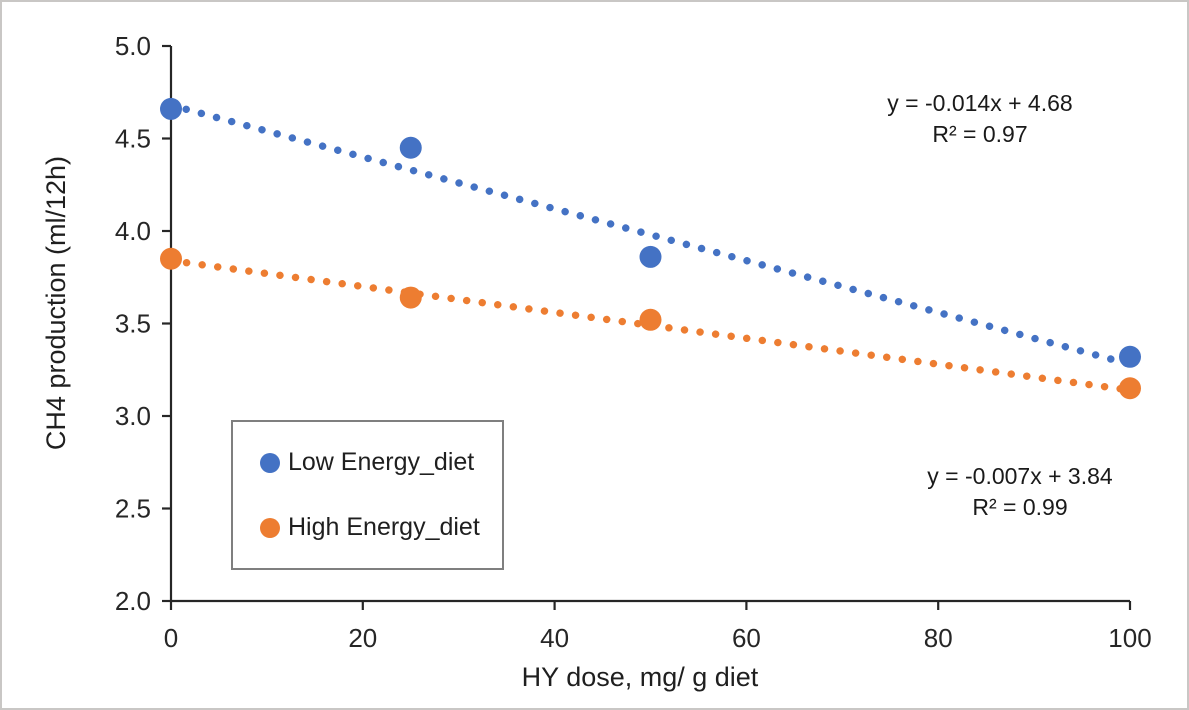  Describe the element at coordinates (133, 601) in the screenshot. I see `y-tick-label: 2.0` at that location.